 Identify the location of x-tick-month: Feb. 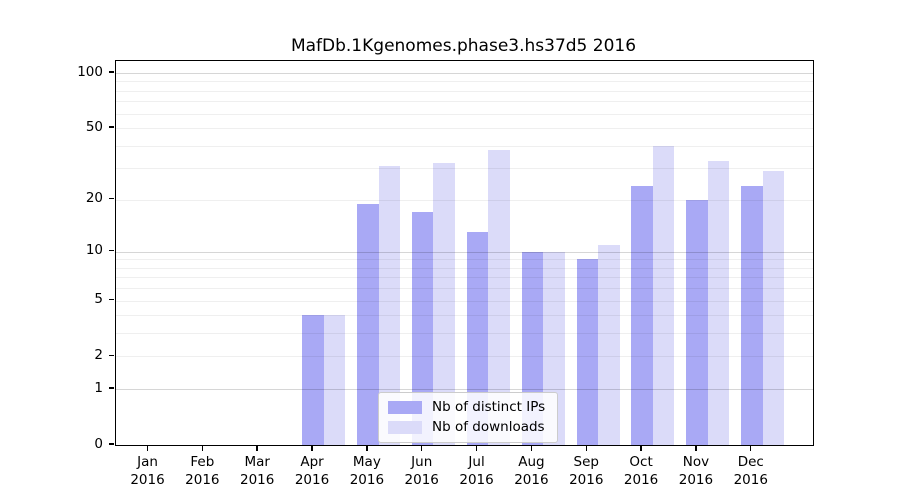
(202, 462).